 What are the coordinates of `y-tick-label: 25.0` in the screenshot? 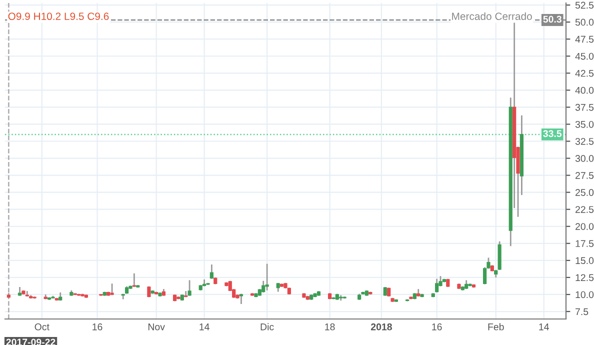 It's located at (585, 192).